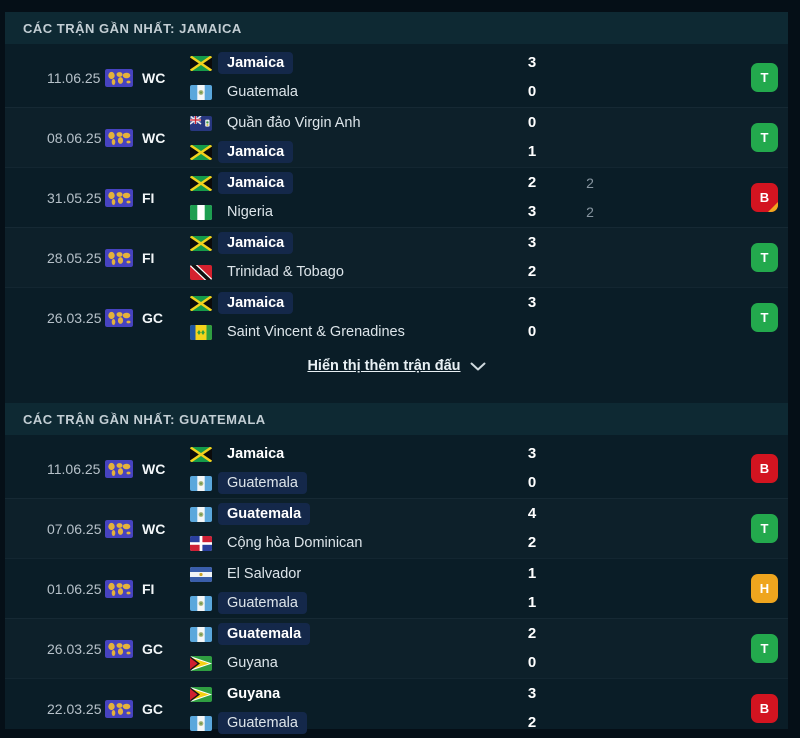 This screenshot has width=800, height=738. I want to click on match-row: 28.05.25 FI Jamaica Trinidad & Tobago 3 2 T, so click(396, 257).